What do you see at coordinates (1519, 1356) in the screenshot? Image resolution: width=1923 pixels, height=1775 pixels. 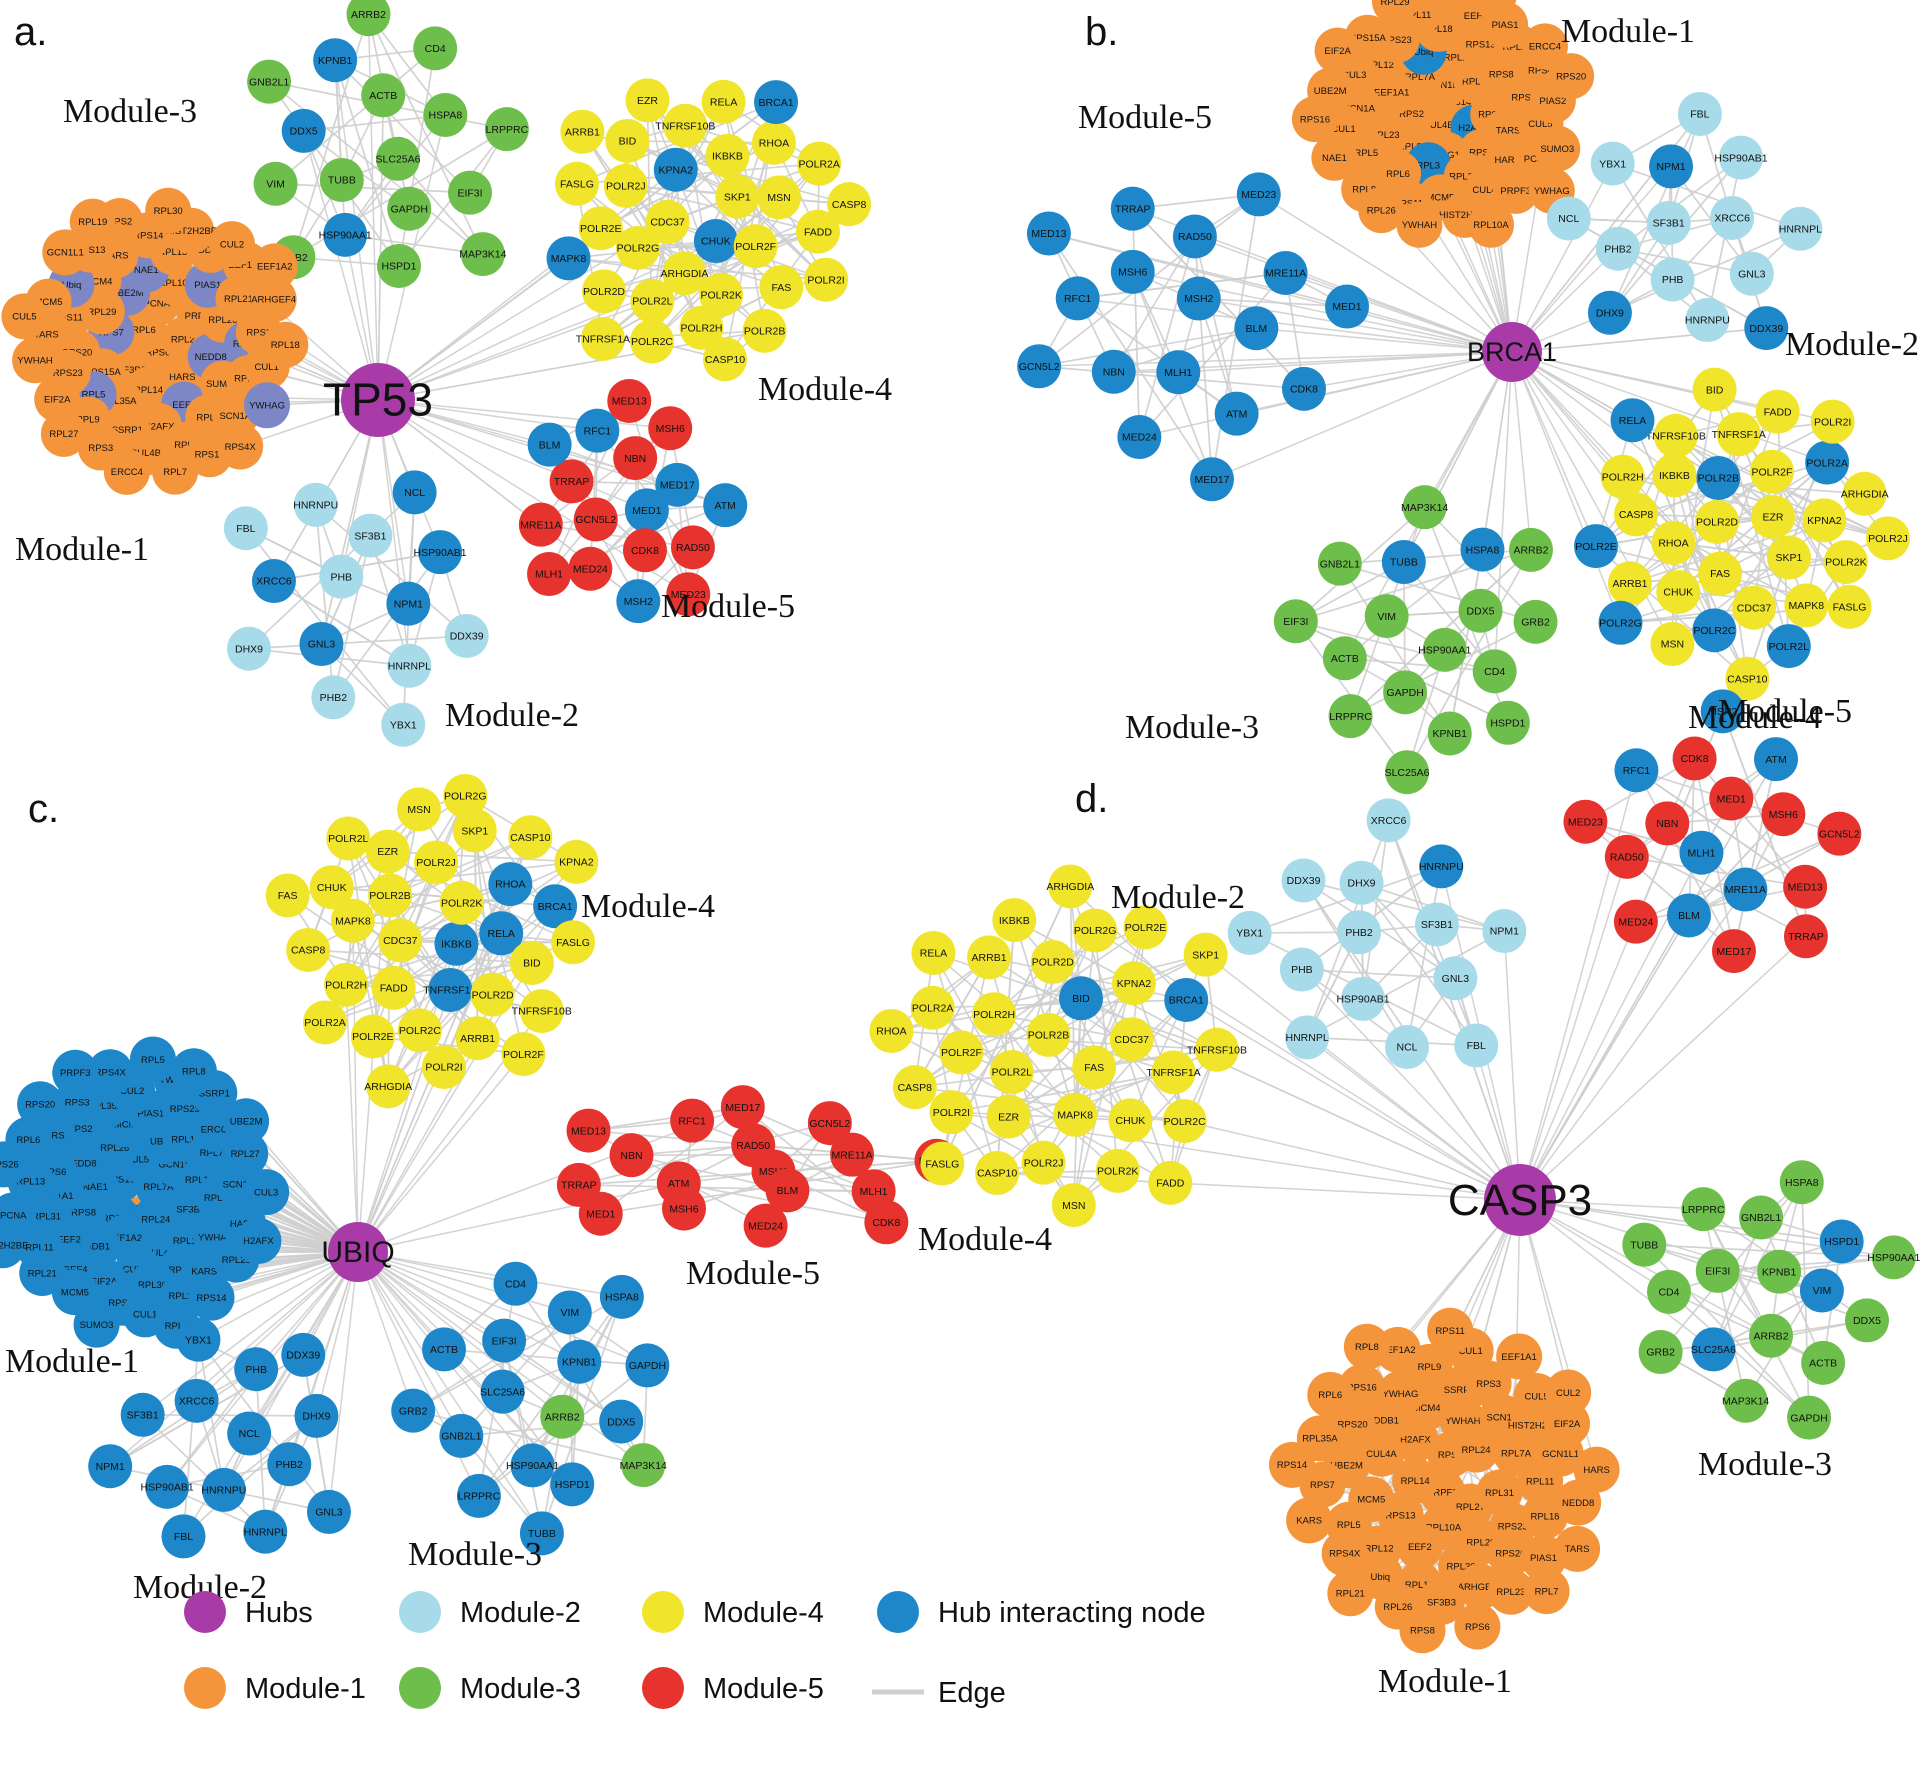 I see `node-EEF1A1: EEF1A1` at bounding box center [1519, 1356].